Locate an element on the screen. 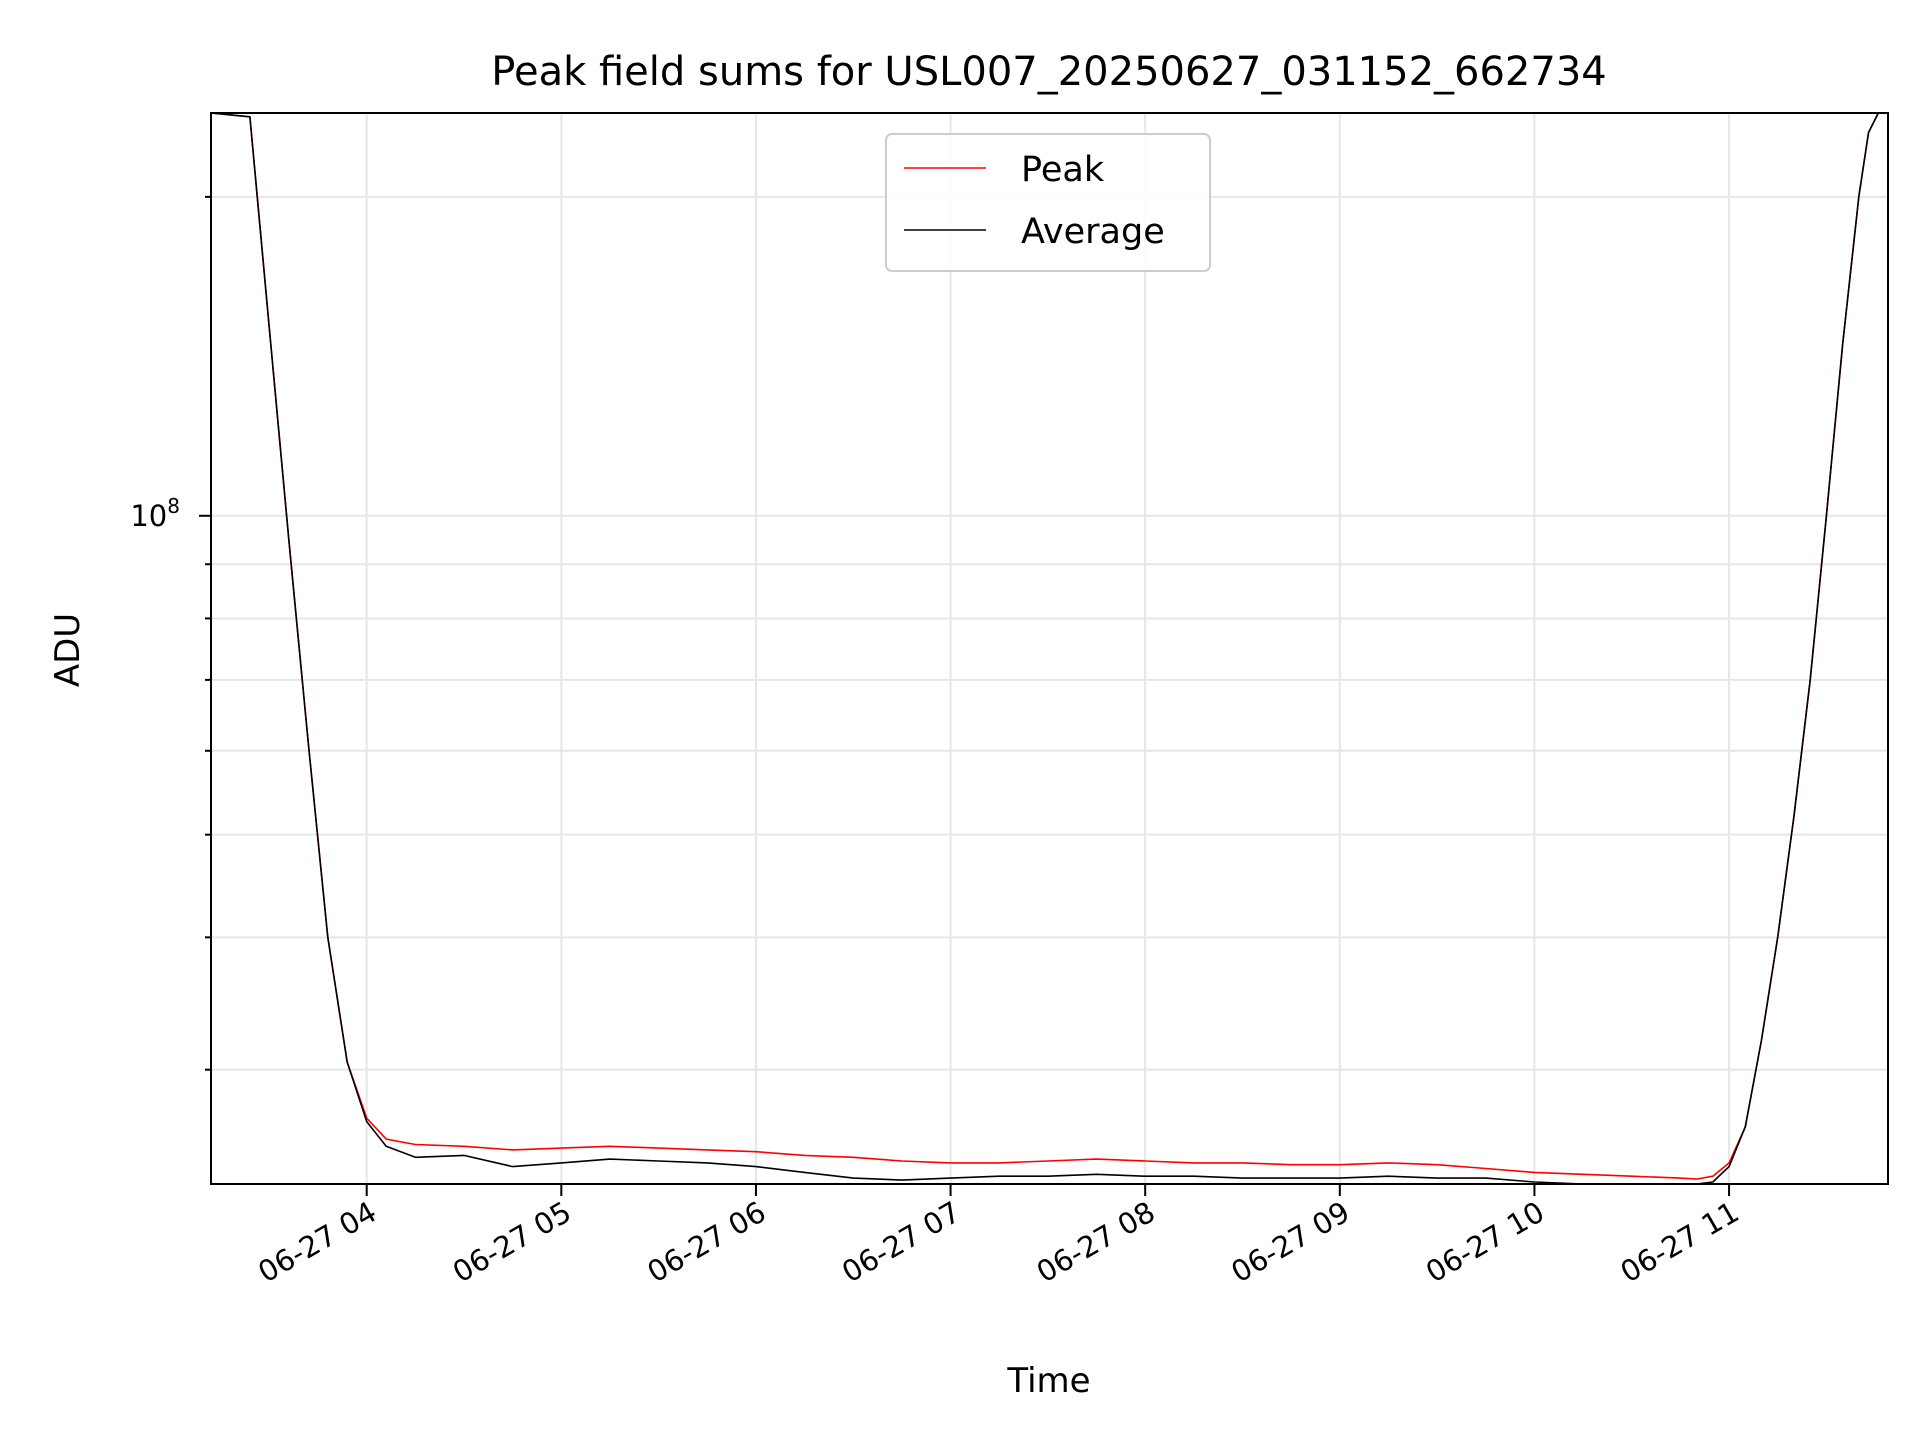  y-axis-title: ADU is located at coordinates (68, 650).